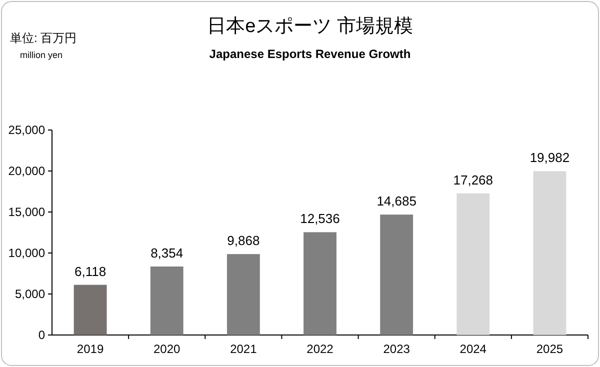  What do you see at coordinates (310, 54) in the screenshot?
I see `chart-subtitle: Japanese Esports Revenue Growth` at bounding box center [310, 54].